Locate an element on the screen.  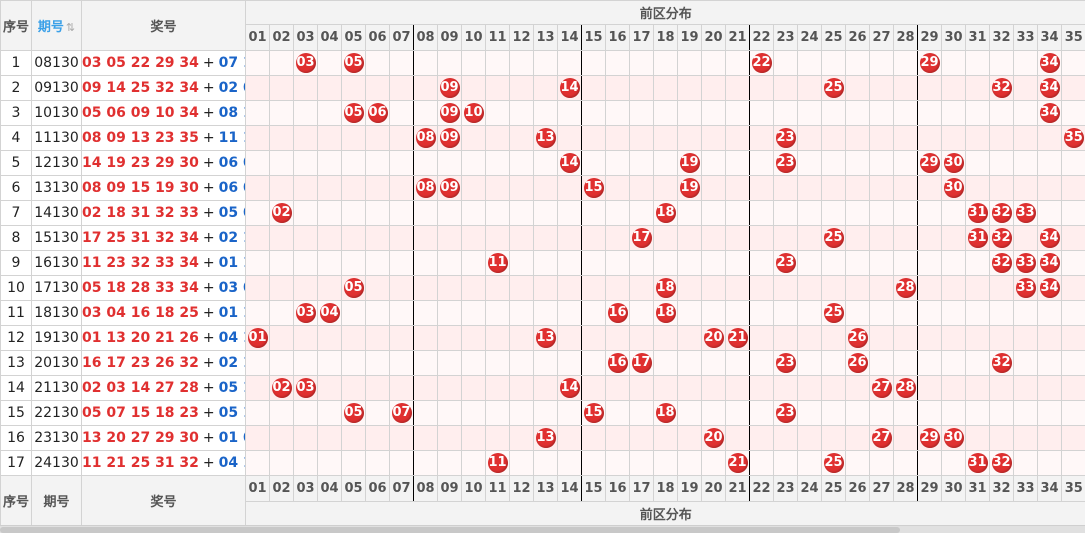
dist-cell-25: 25 is located at coordinates (833, 313).